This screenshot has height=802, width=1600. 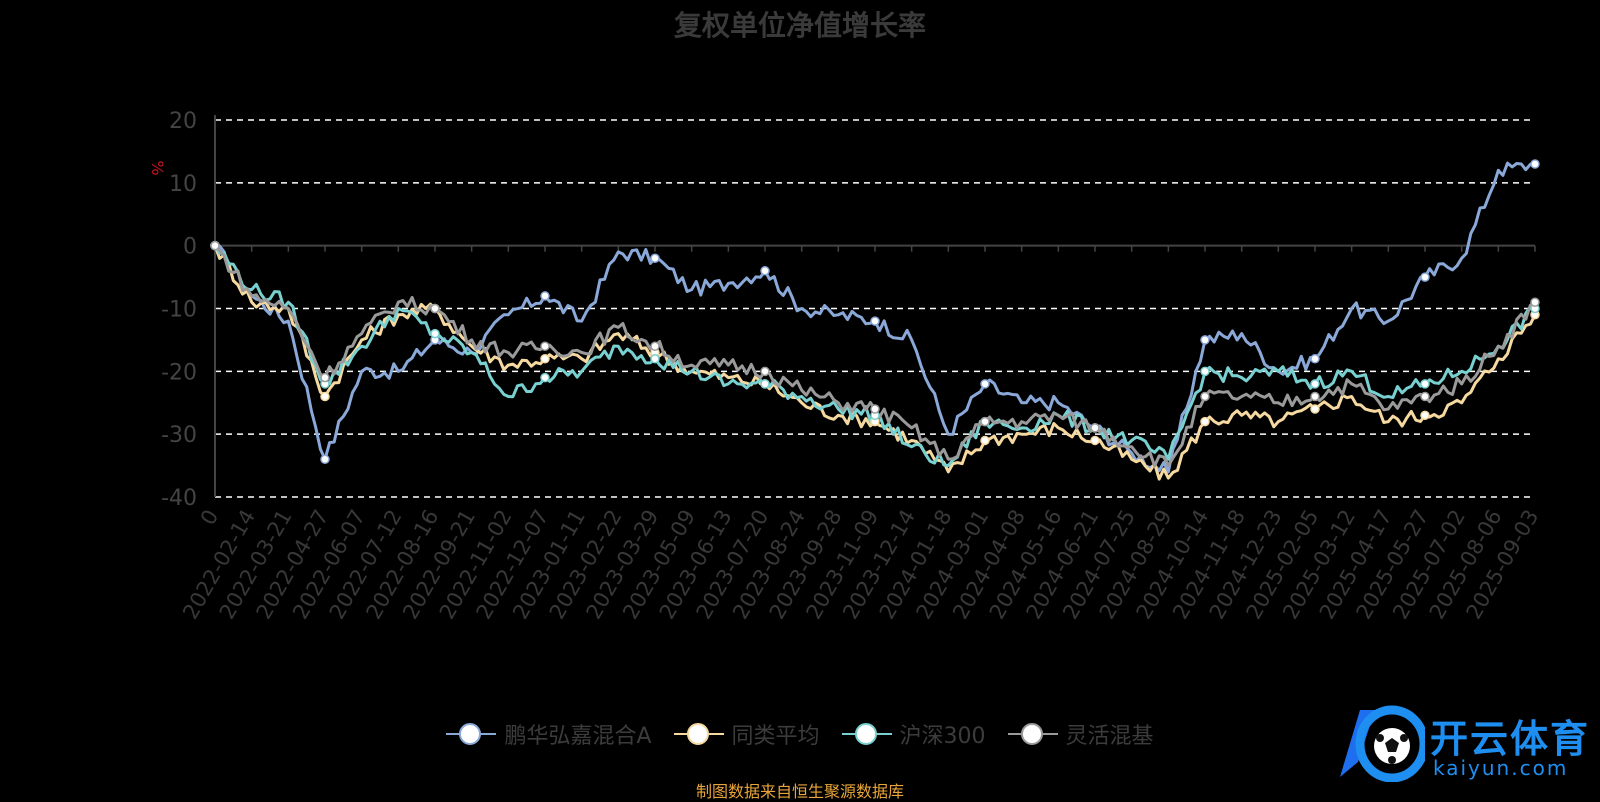 What do you see at coordinates (179, 498) in the screenshot?
I see `y-tick-label: -40` at bounding box center [179, 498].